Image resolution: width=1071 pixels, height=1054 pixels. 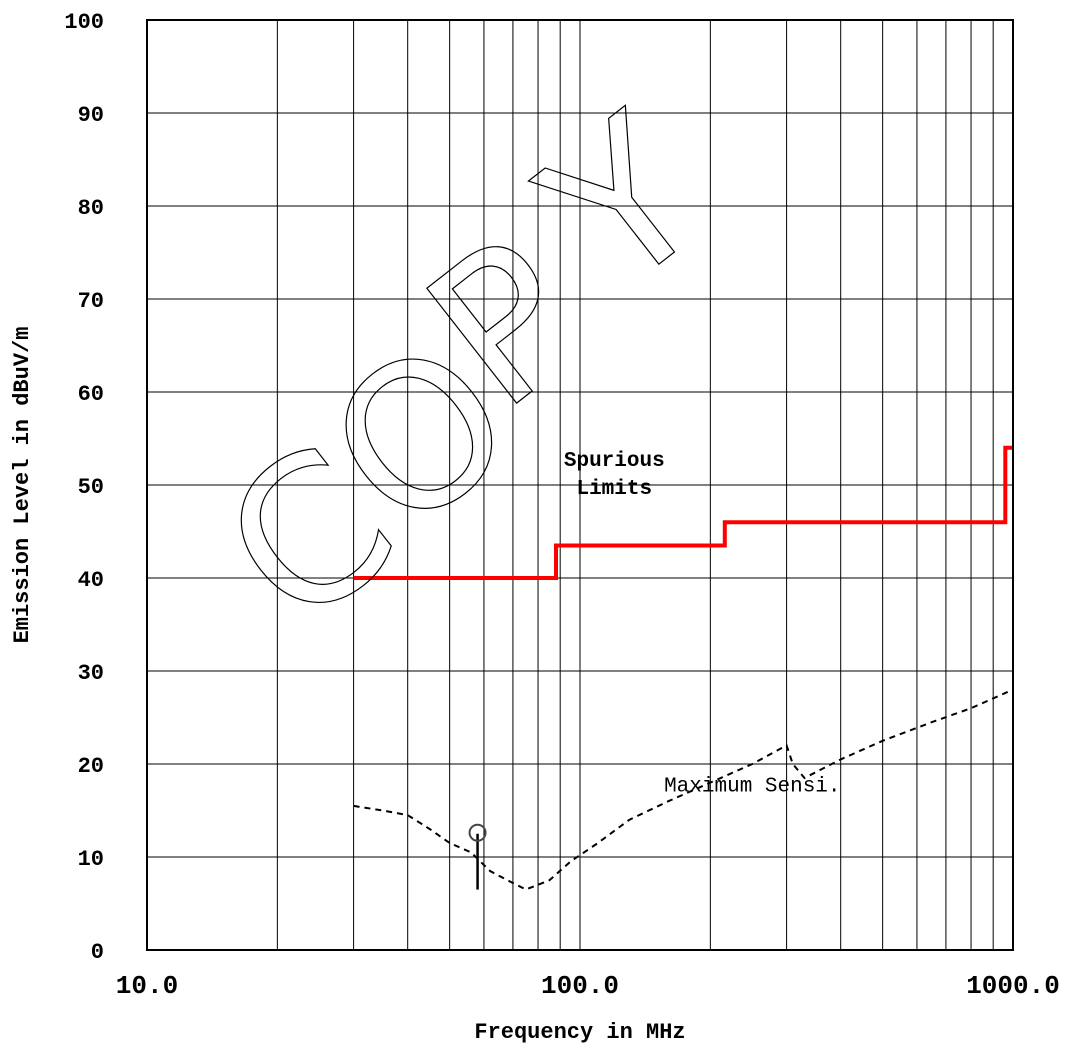 What do you see at coordinates (147, 986) in the screenshot?
I see `x-tick-label: 10.0` at bounding box center [147, 986].